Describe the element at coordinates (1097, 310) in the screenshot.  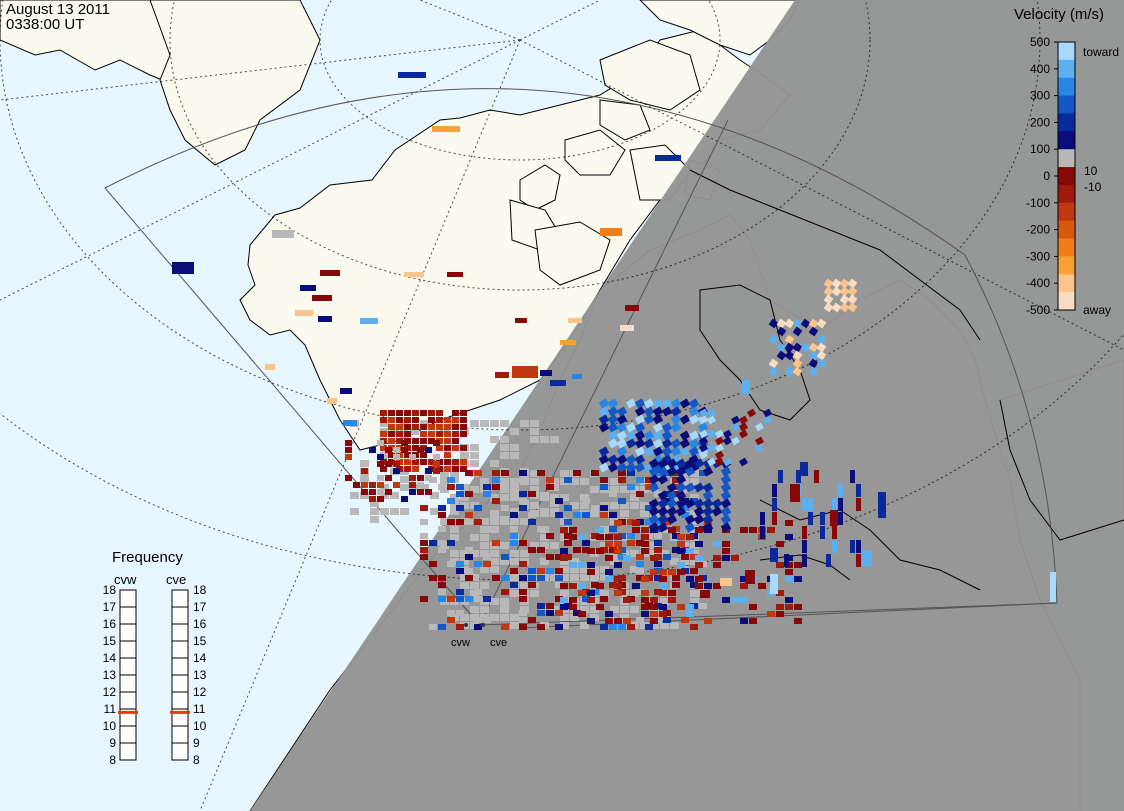
I see `colorbar-away-label: away` at that location.